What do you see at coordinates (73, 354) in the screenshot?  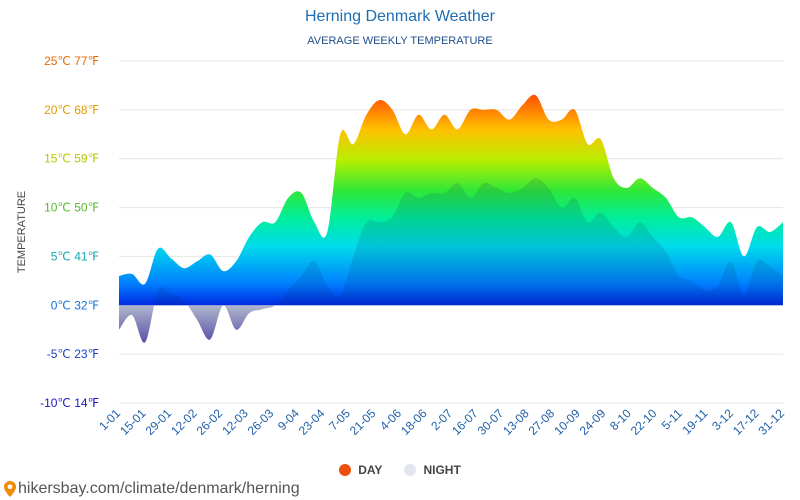 I see `y-tick-label: -5℃ 23℉` at bounding box center [73, 354].